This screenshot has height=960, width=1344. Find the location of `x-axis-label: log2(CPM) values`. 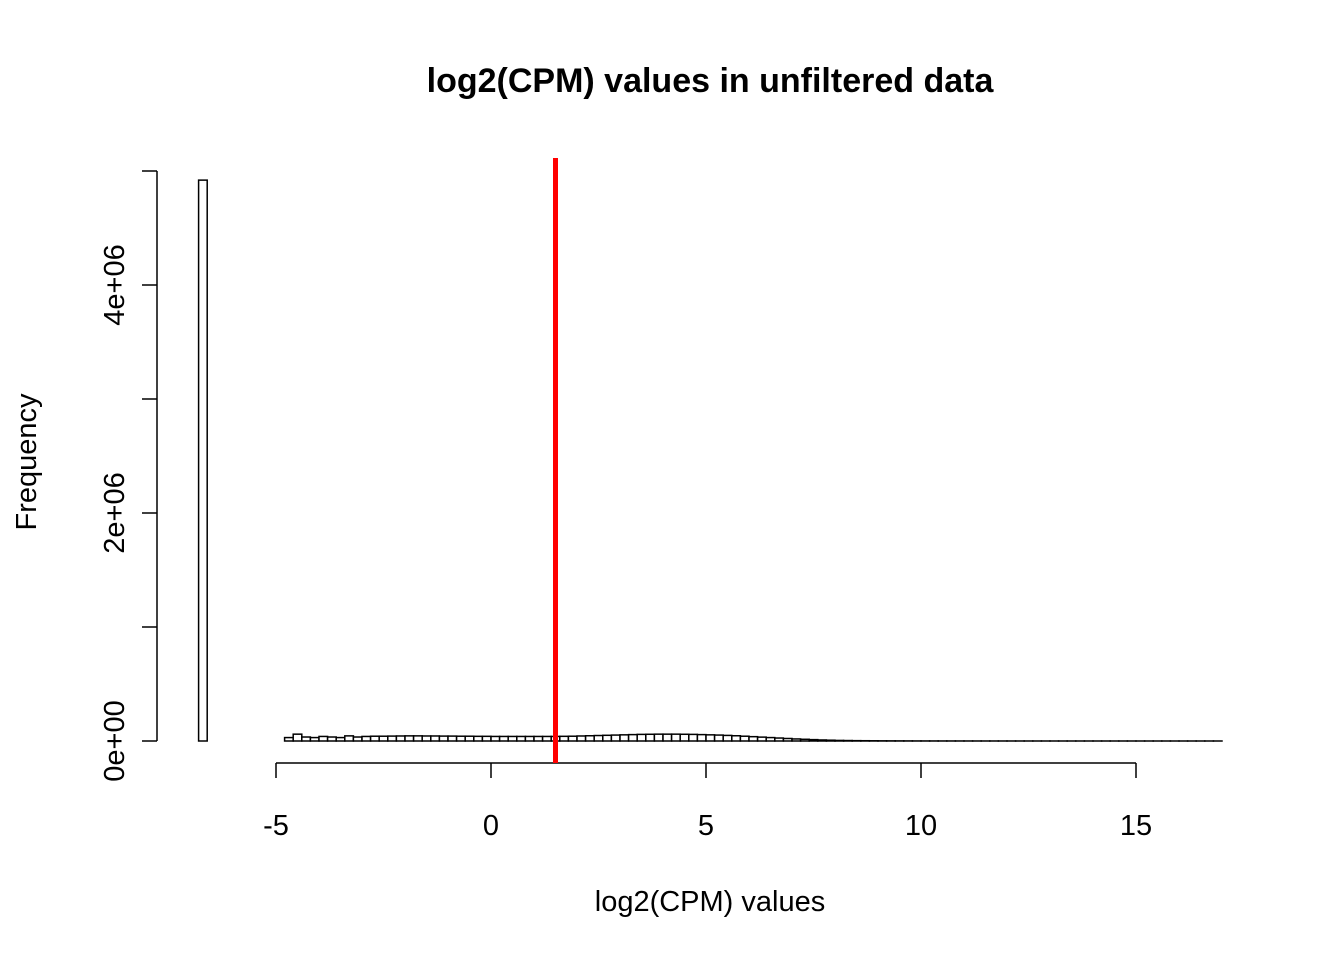

x-axis-label: log2(CPM) values is located at coordinates (710, 902).